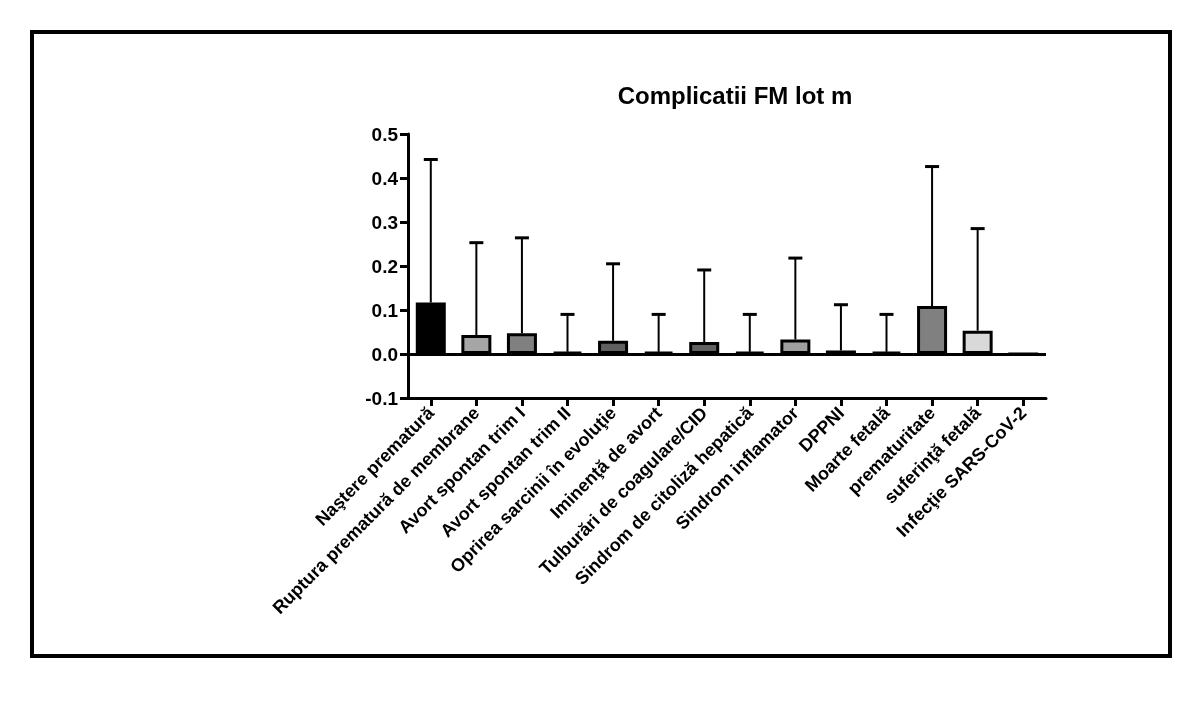 This screenshot has width=1201, height=701. What do you see at coordinates (384, 354) in the screenshot?
I see `y-tick-label: 0.0` at bounding box center [384, 354].